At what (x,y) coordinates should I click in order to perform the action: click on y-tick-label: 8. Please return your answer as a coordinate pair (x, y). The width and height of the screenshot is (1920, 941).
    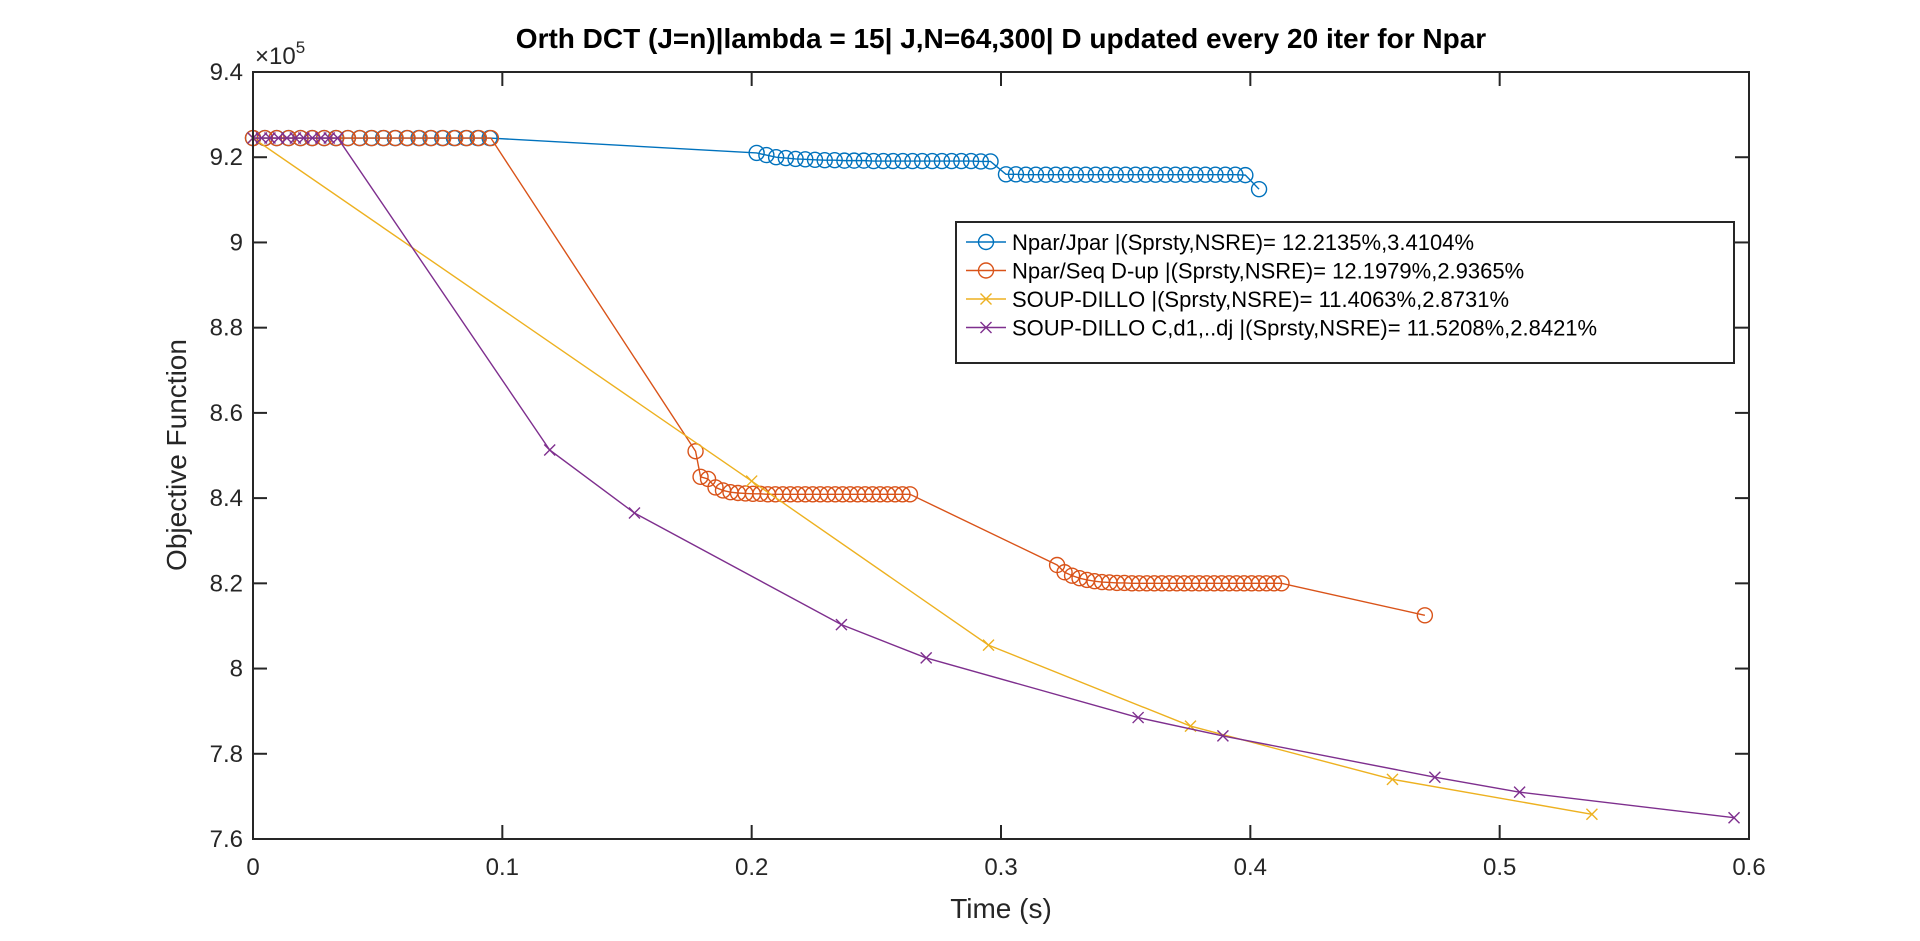
    Looking at the image, I should click on (236, 669).